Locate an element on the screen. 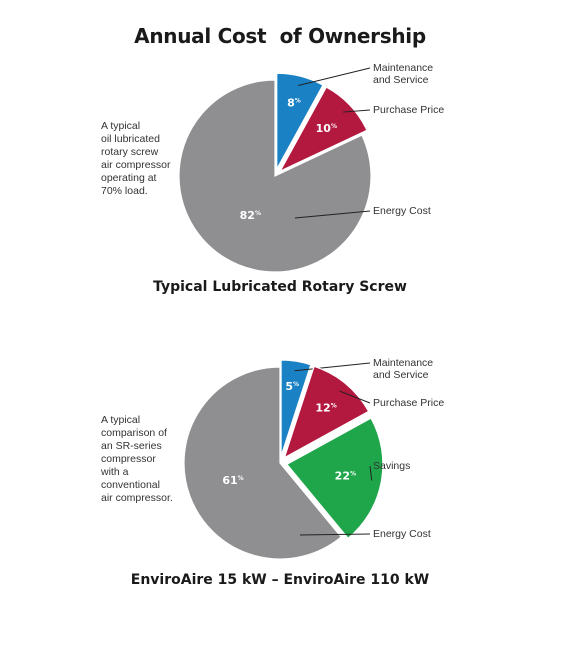 The width and height of the screenshot is (585, 650). chart-1-caption: Typical Lubricated Rotary Screw is located at coordinates (280, 287).